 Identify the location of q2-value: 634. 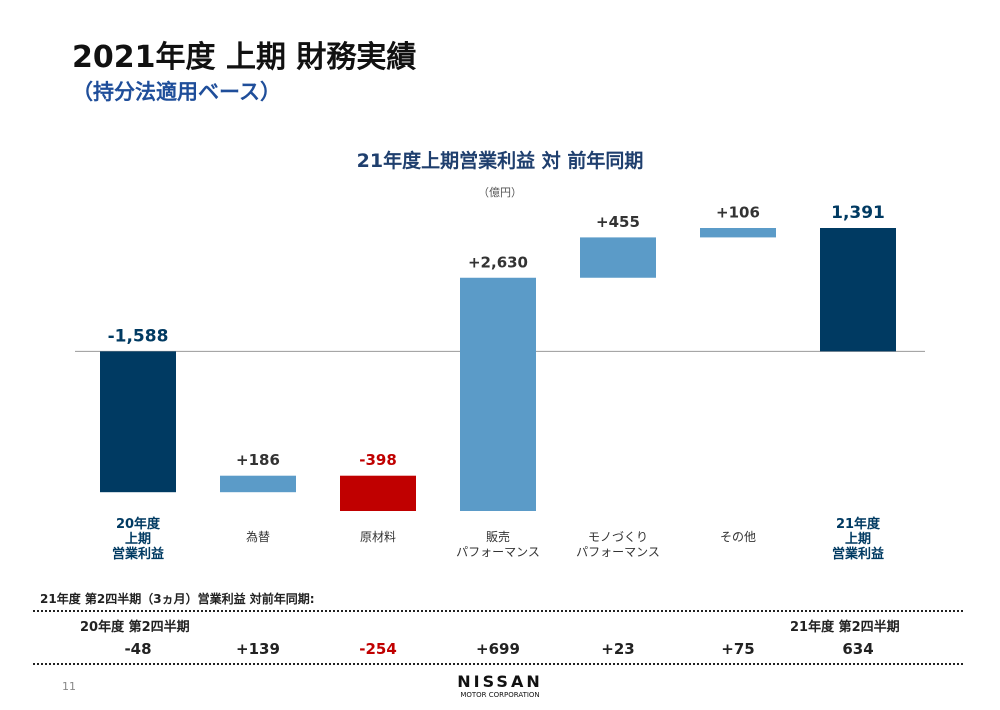
(858, 649).